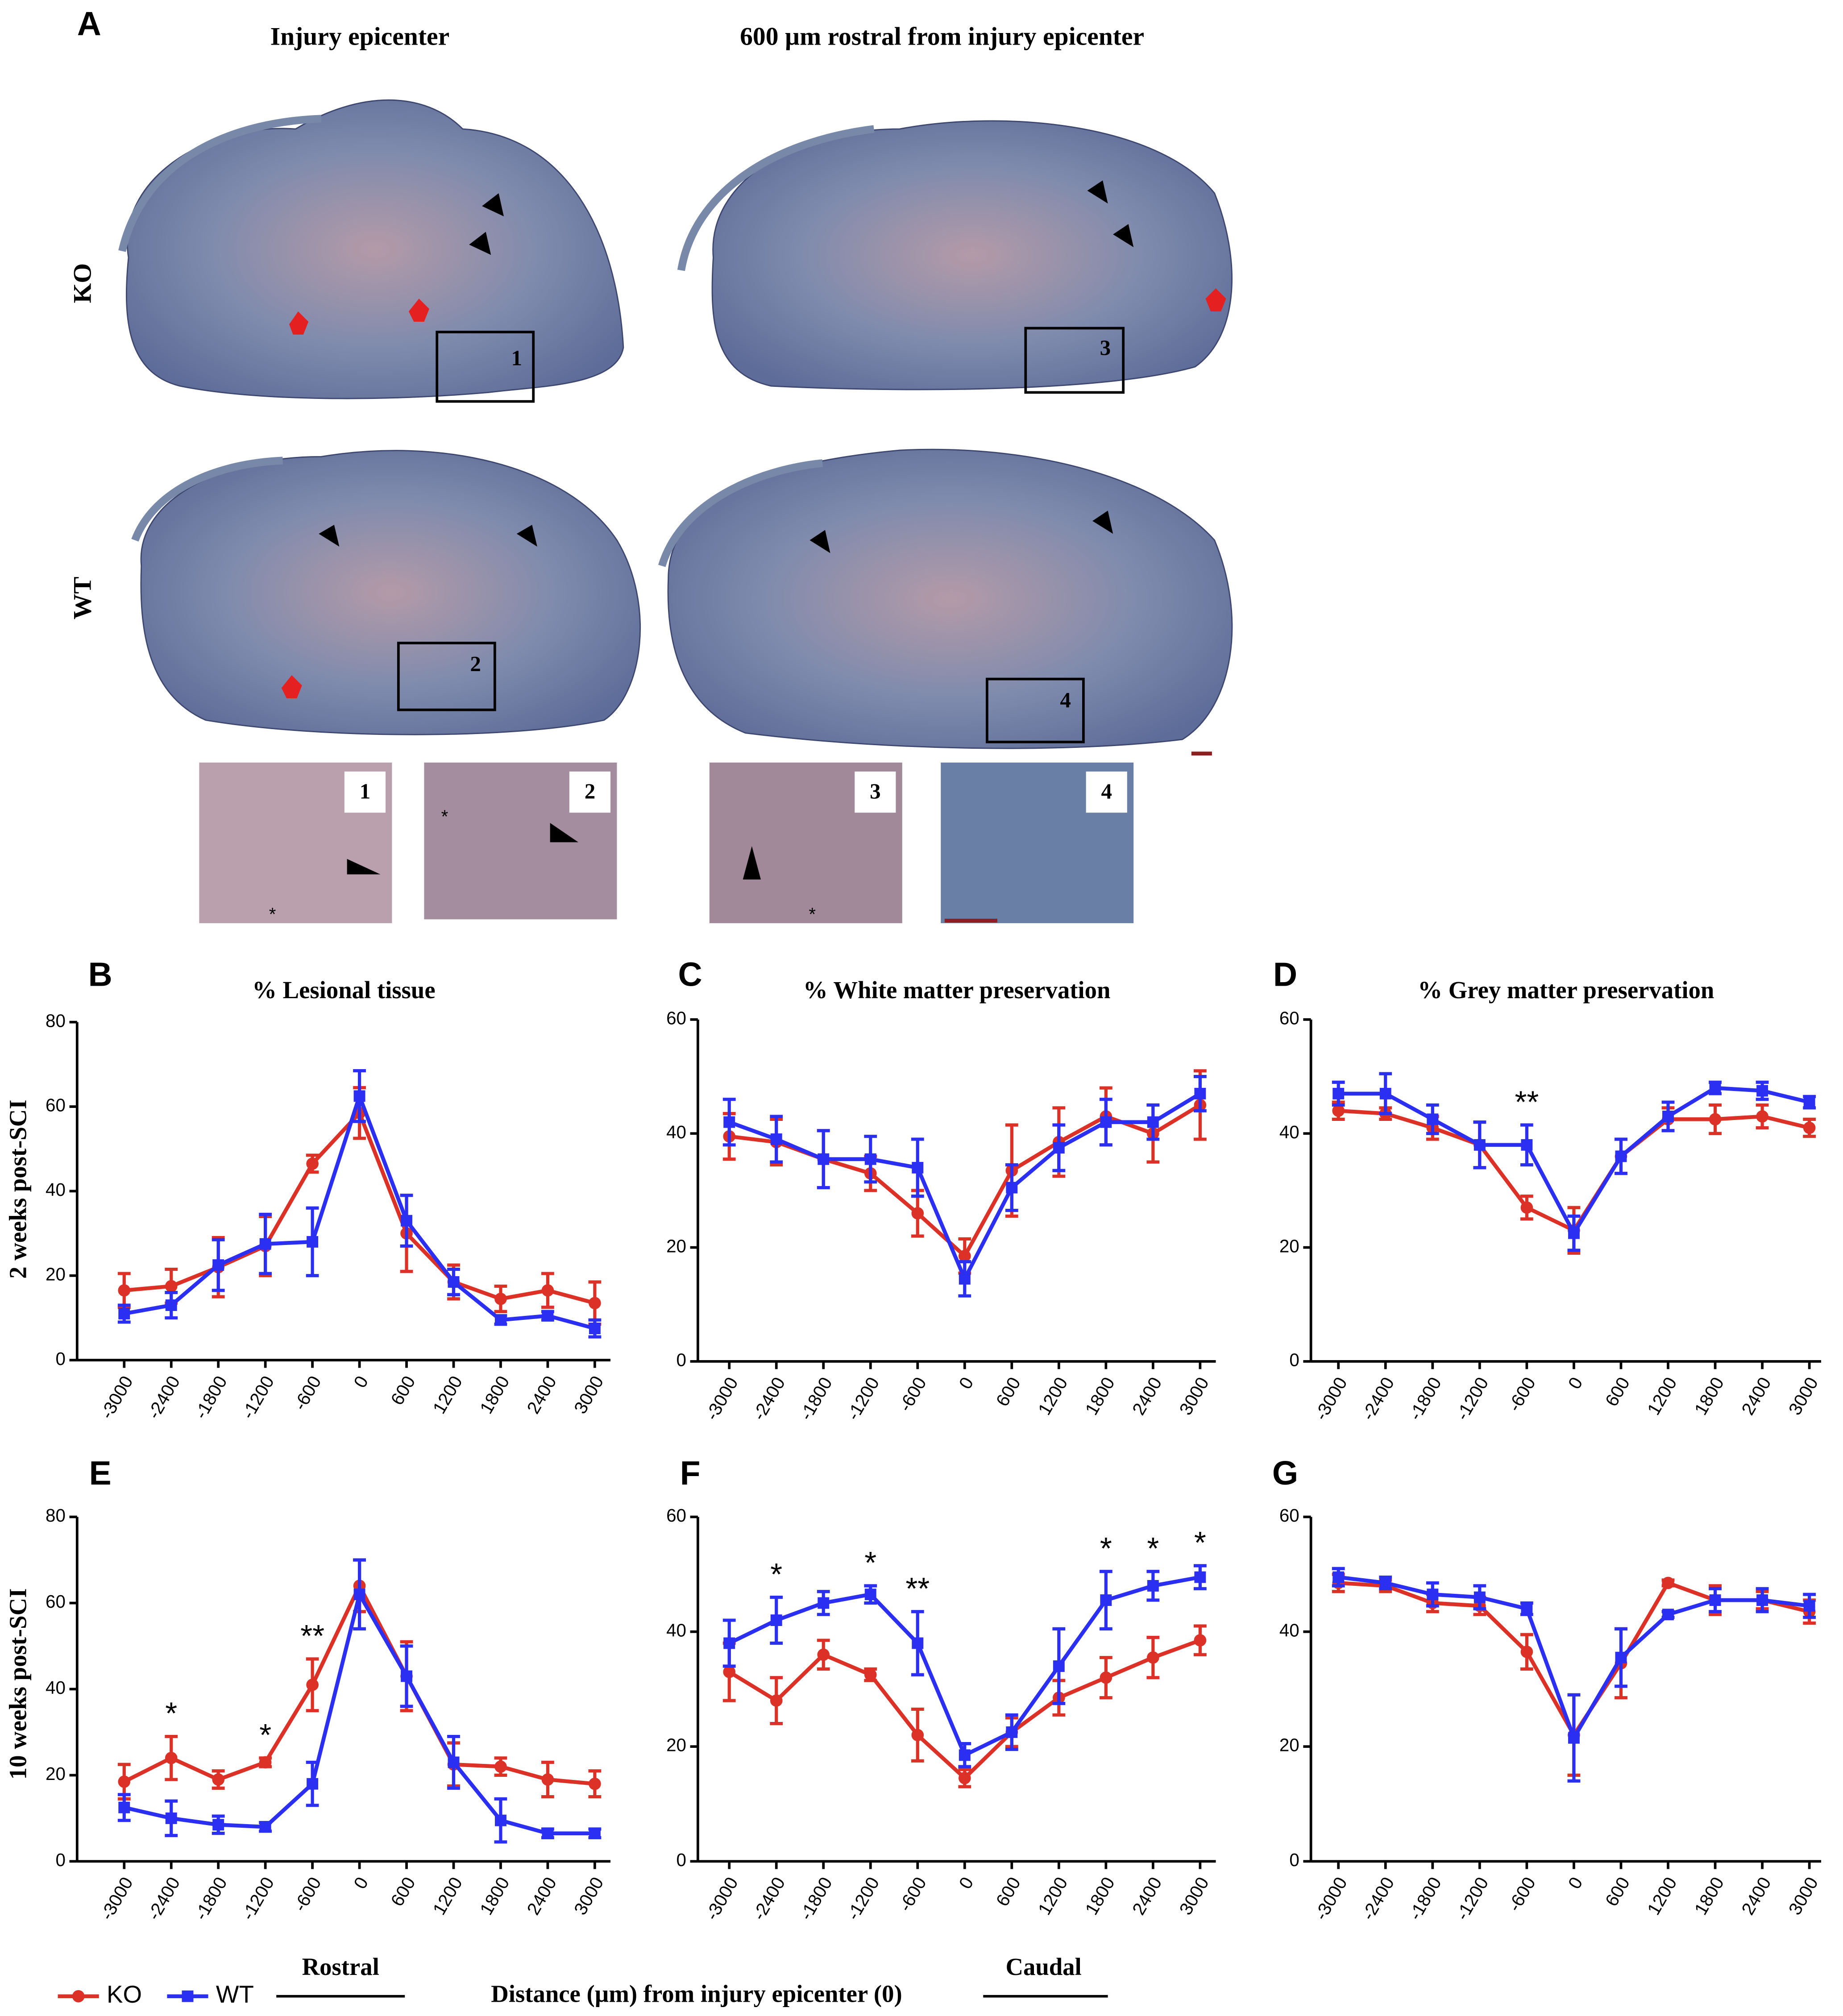  I want to click on x-tick-label: -1200, so click(863, 1899).